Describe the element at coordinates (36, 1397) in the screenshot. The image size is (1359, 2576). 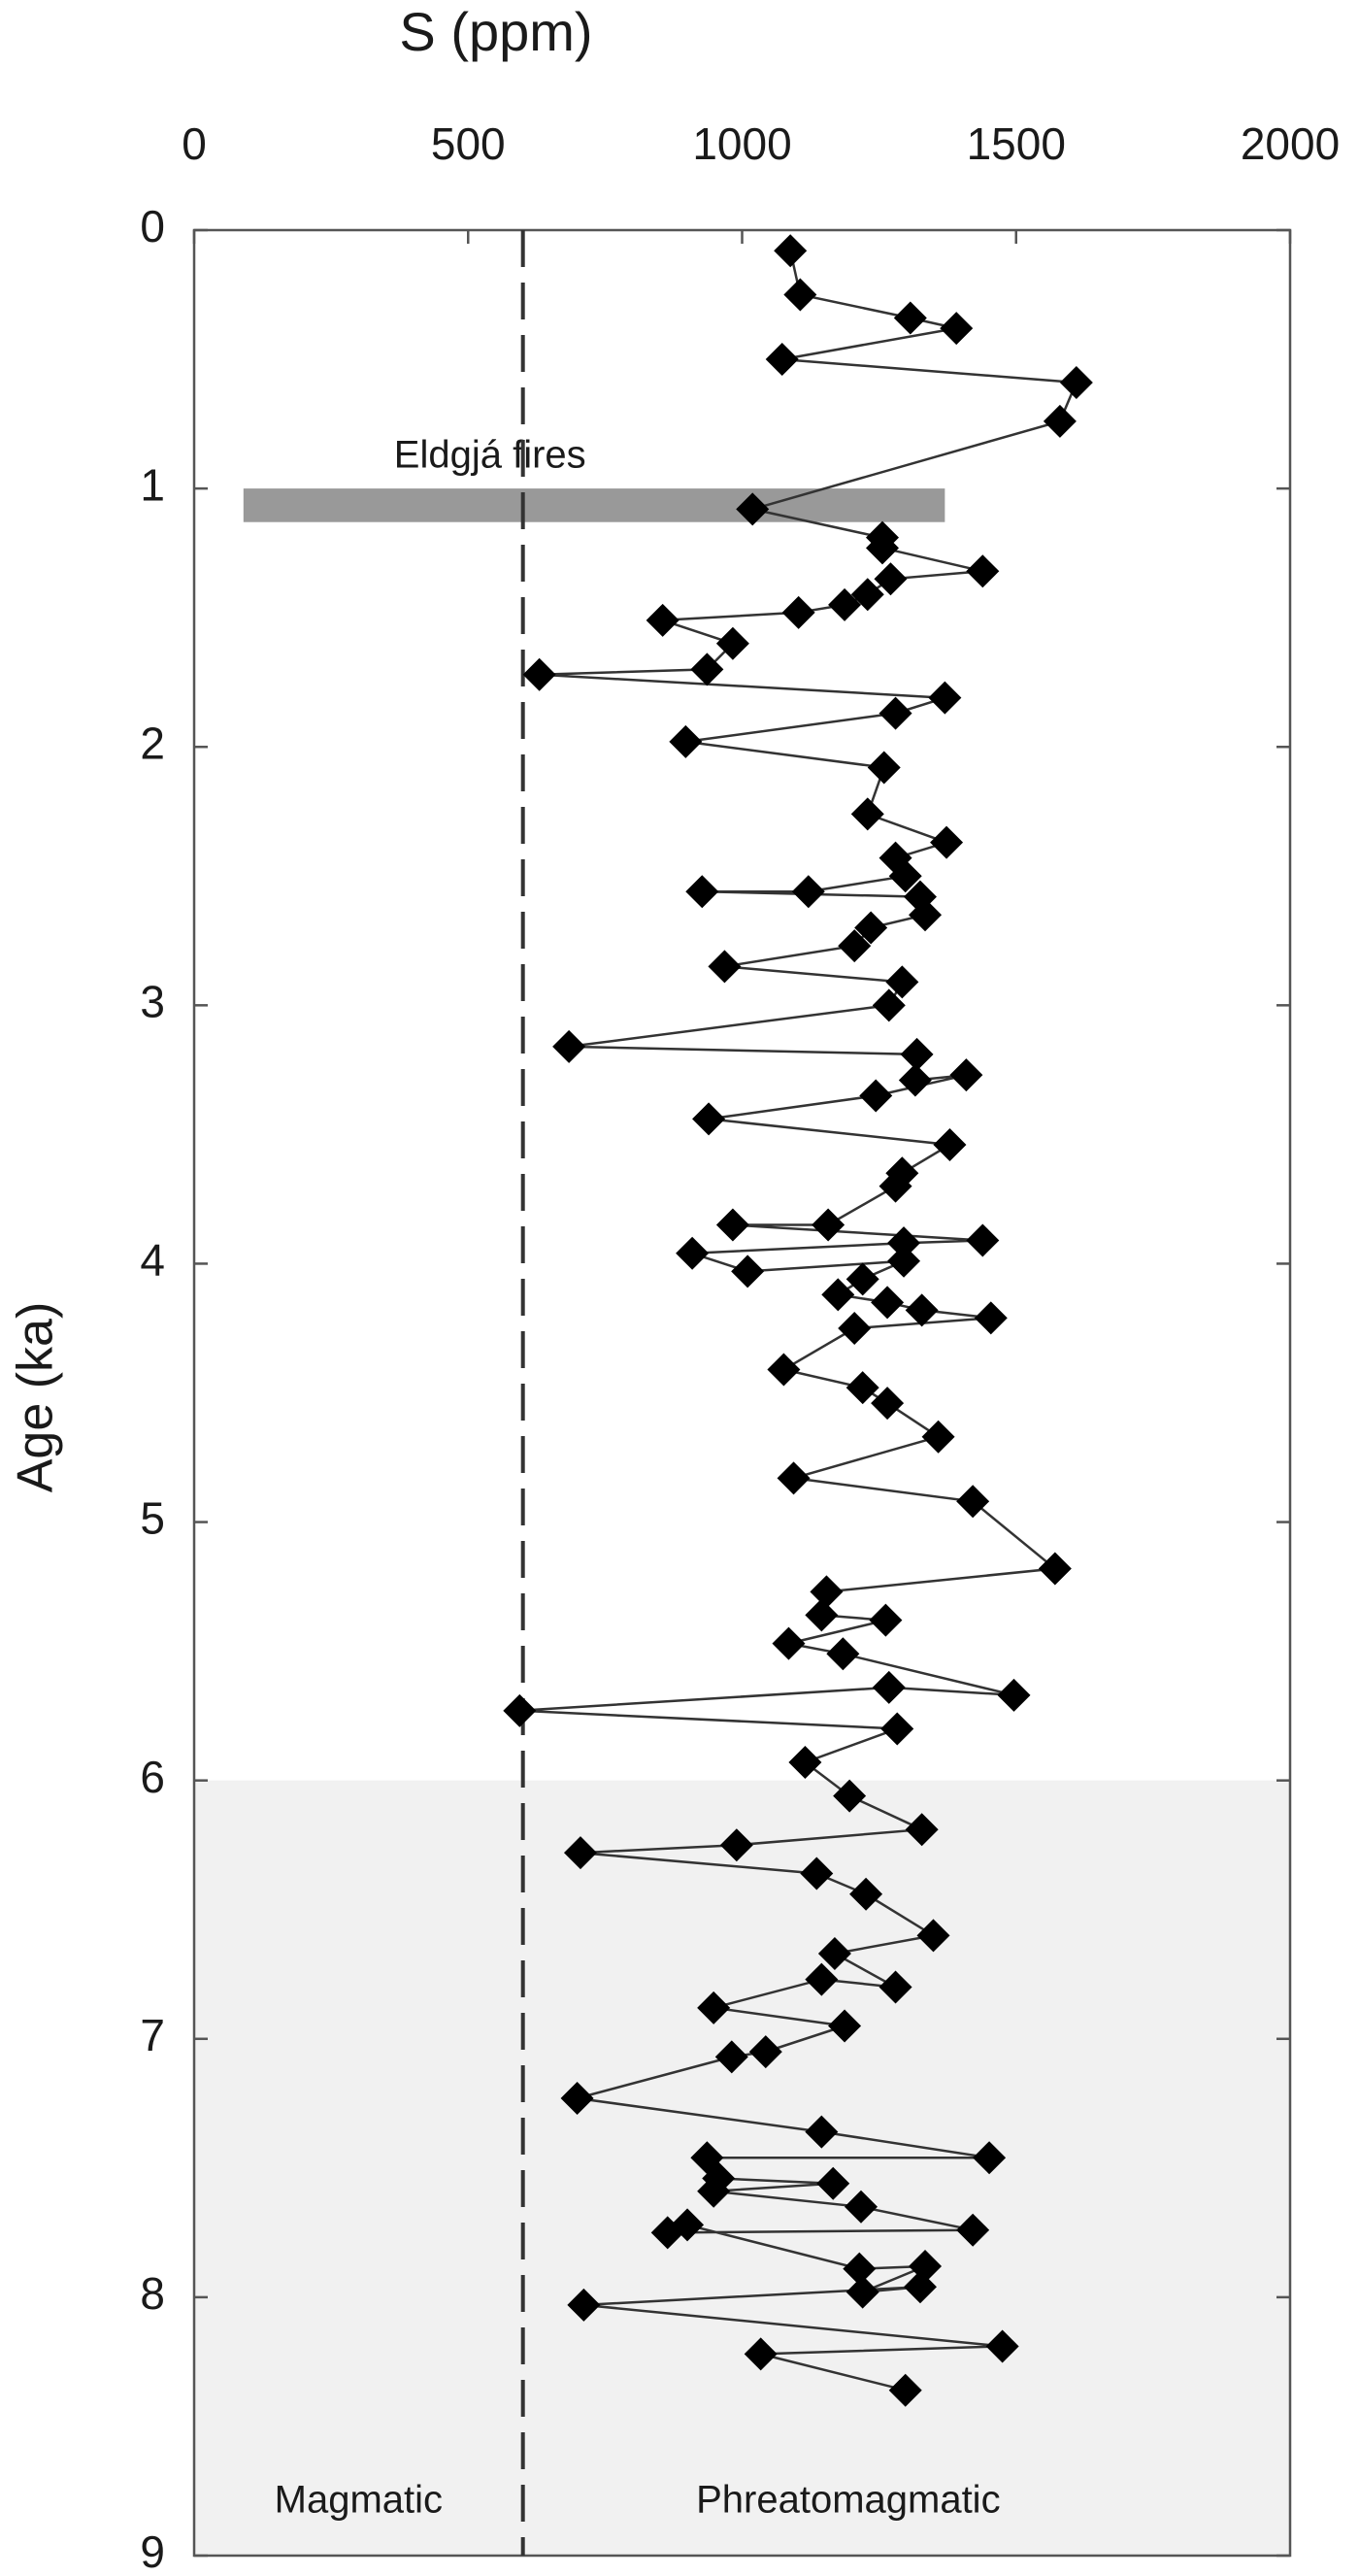
I see `y-axis-label: Age (ka)` at that location.